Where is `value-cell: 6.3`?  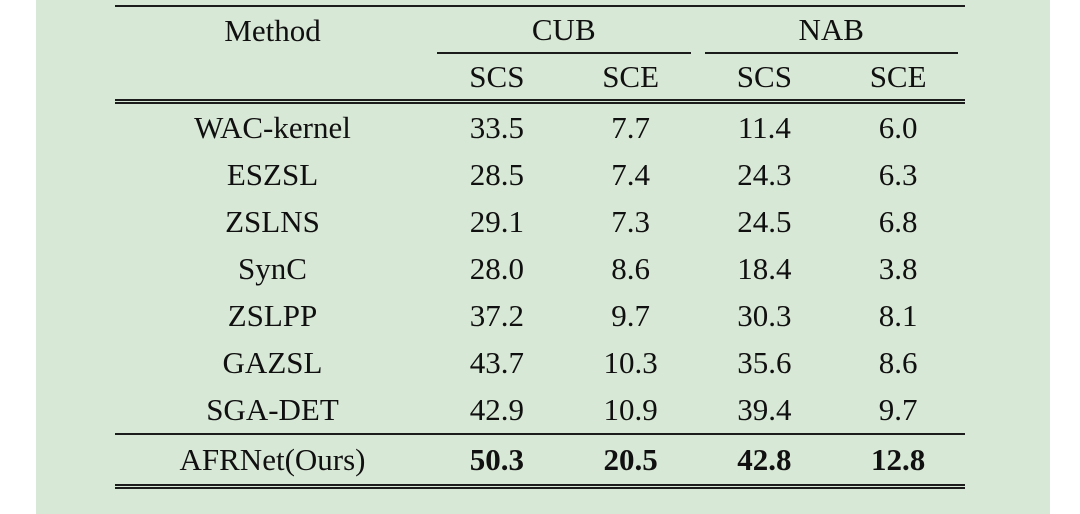 value-cell: 6.3 is located at coordinates (898, 174).